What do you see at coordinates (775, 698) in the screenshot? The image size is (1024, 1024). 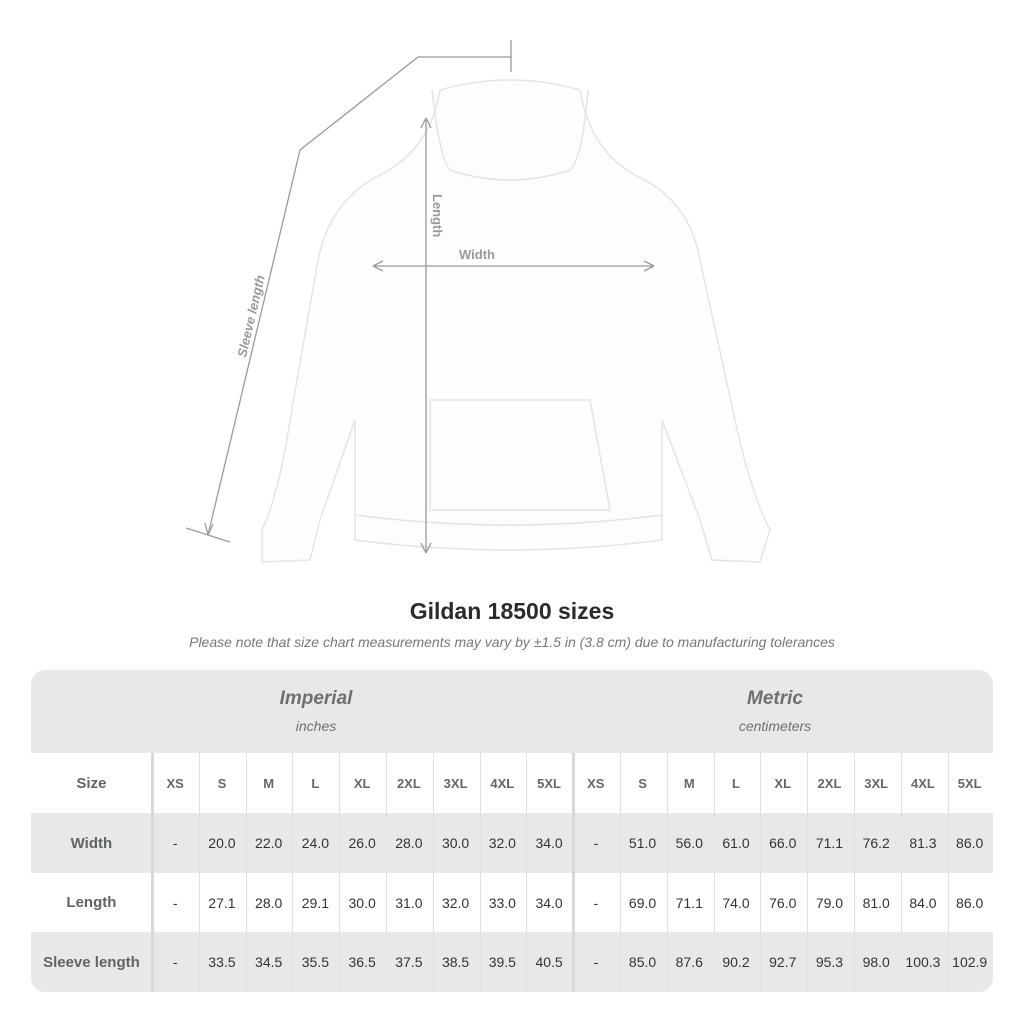 I see `metric-heading: Metric` at bounding box center [775, 698].